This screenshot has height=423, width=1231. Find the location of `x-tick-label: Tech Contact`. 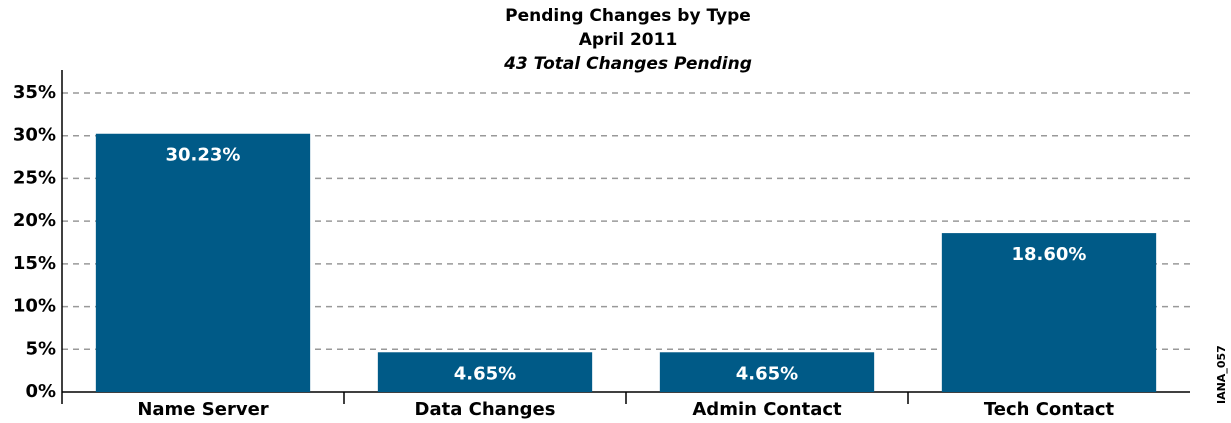

x-tick-label: Tech Contact is located at coordinates (1049, 409).